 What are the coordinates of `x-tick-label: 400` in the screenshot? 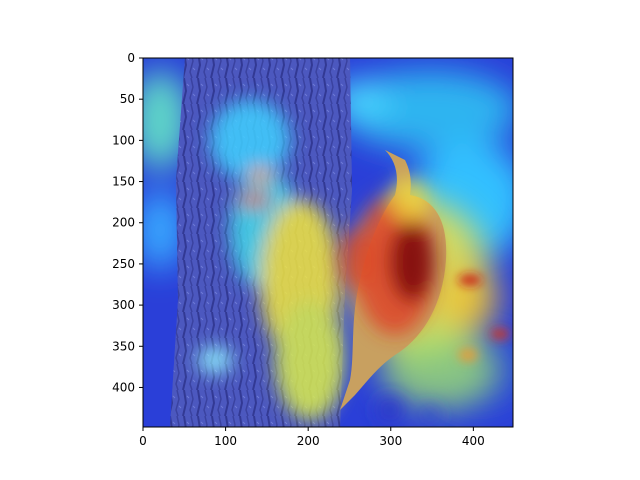 It's located at (473, 441).